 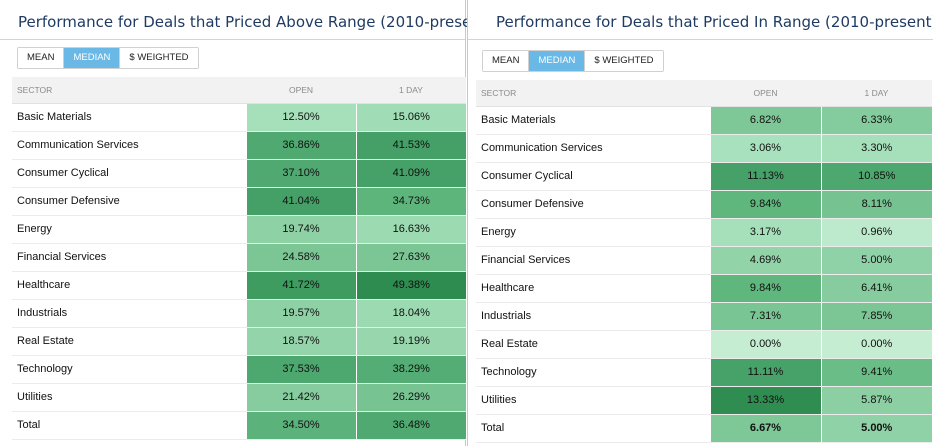 What do you see at coordinates (765, 232) in the screenshot?
I see `open-value-cell: 3.17%` at bounding box center [765, 232].